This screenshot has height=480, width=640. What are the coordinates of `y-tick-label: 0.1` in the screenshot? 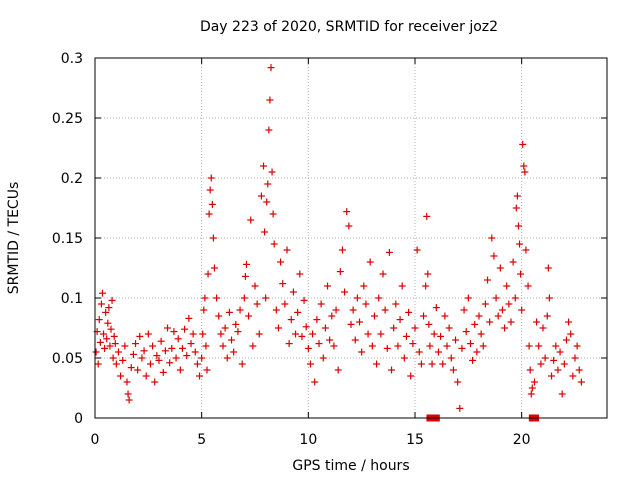 It's located at (72, 299).